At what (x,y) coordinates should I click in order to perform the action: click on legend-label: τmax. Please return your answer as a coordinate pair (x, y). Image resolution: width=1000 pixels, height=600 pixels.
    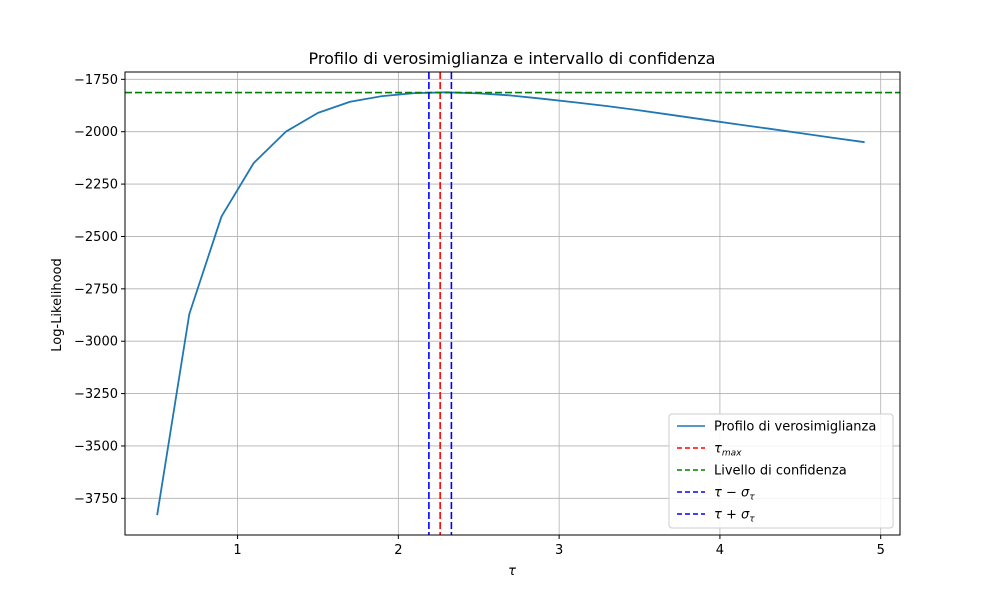
    Looking at the image, I should click on (728, 450).